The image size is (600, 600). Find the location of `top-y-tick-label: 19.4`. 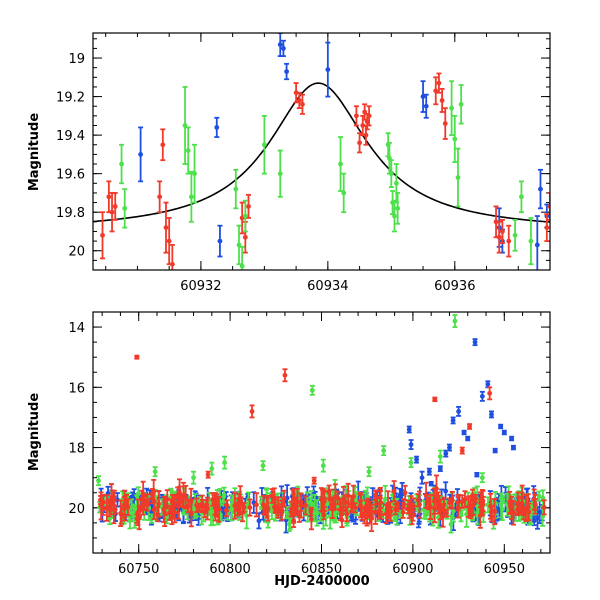

top-y-tick-label: 19.4 is located at coordinates (70, 136).